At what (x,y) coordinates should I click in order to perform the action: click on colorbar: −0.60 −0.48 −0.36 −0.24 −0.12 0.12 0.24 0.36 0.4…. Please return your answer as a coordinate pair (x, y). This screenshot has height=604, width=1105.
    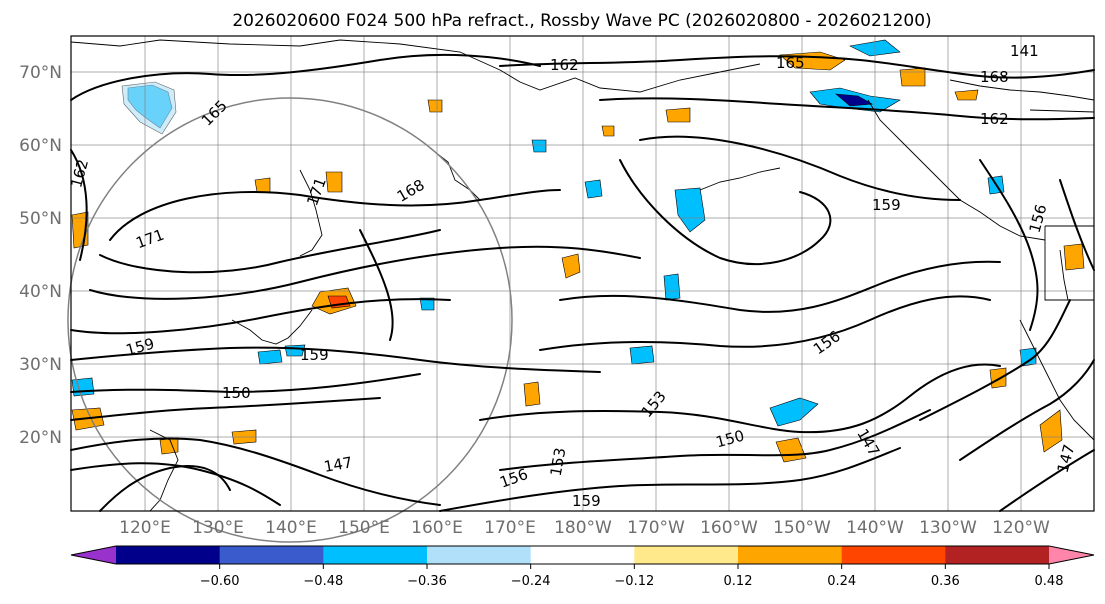
    Looking at the image, I should click on (582, 567).